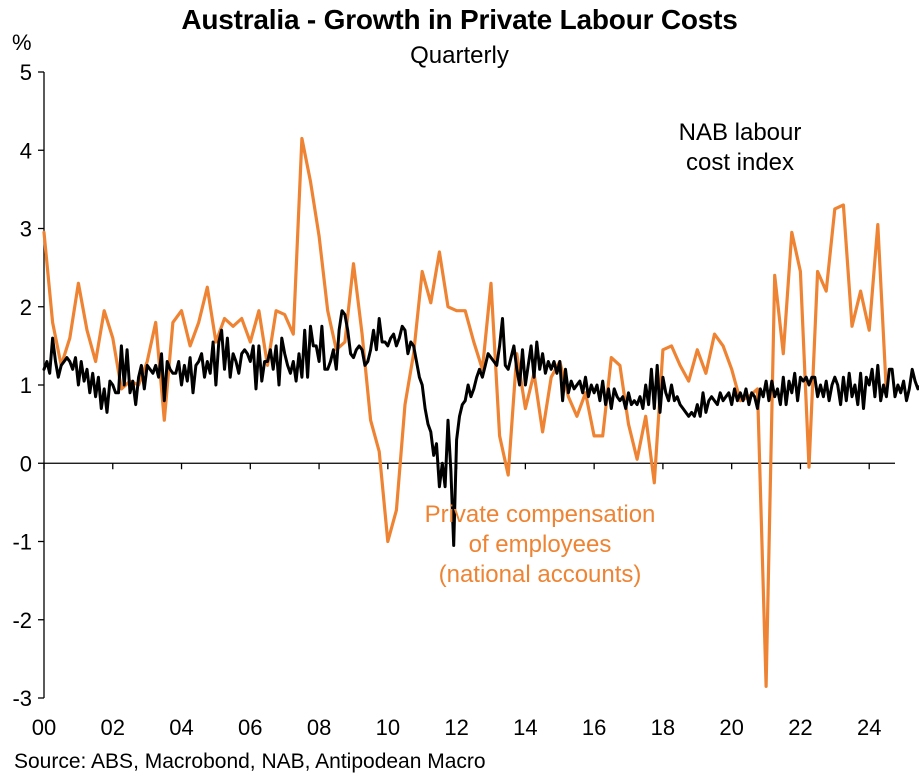 This screenshot has height=774, width=919. I want to click on y-axis-unit: %, so click(22, 42).